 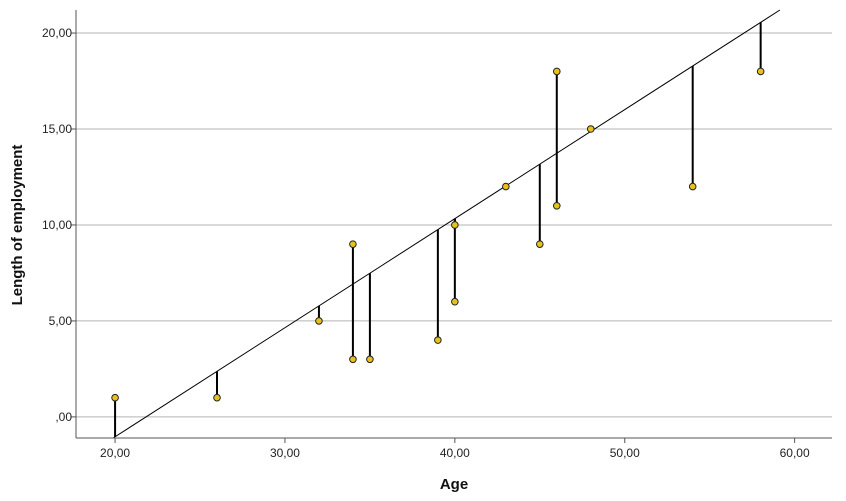 I want to click on y-axis-ticks: ,00 5,00 10,00 15,00 20,00, so click(x=59, y=225).